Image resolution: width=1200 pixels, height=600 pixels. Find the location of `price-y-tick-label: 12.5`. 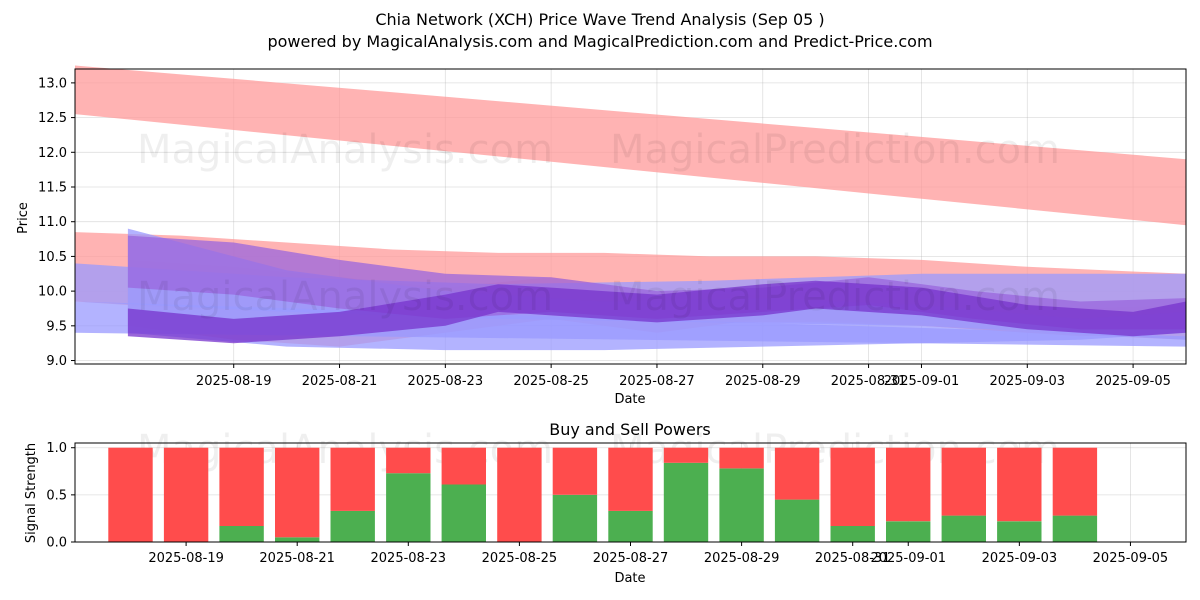

price-y-tick-label: 12.5 is located at coordinates (52, 118).